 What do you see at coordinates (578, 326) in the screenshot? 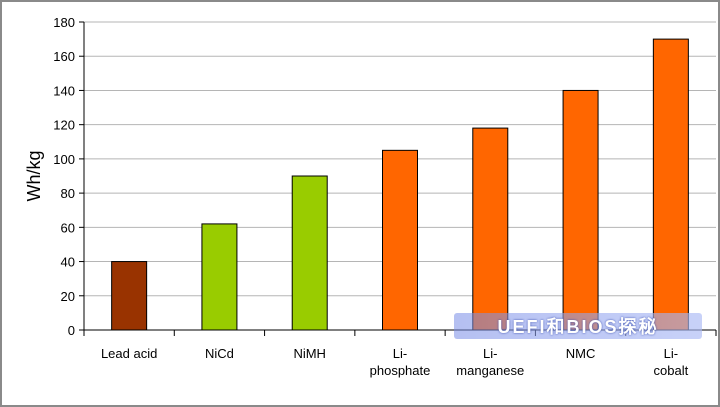
I see `watermark: UEFI和BIOS探秘` at bounding box center [578, 326].